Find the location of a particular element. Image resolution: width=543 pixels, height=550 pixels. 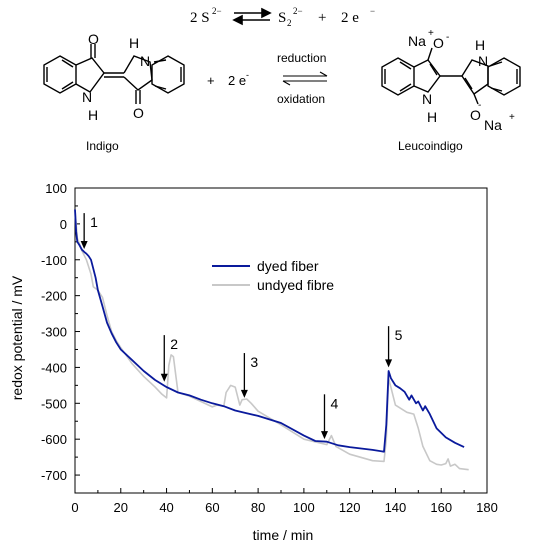

y-tick-label: -300 is located at coordinates (54, 332).